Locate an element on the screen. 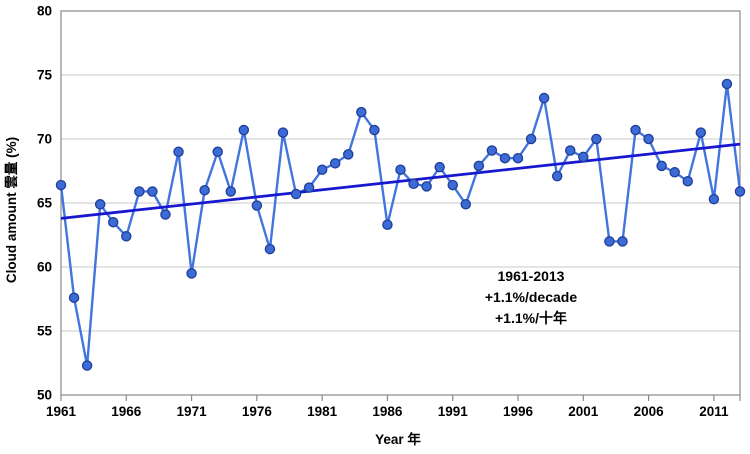 This screenshot has height=454, width=750. annotation-line-2: +1.1%/decade is located at coordinates (531, 297).